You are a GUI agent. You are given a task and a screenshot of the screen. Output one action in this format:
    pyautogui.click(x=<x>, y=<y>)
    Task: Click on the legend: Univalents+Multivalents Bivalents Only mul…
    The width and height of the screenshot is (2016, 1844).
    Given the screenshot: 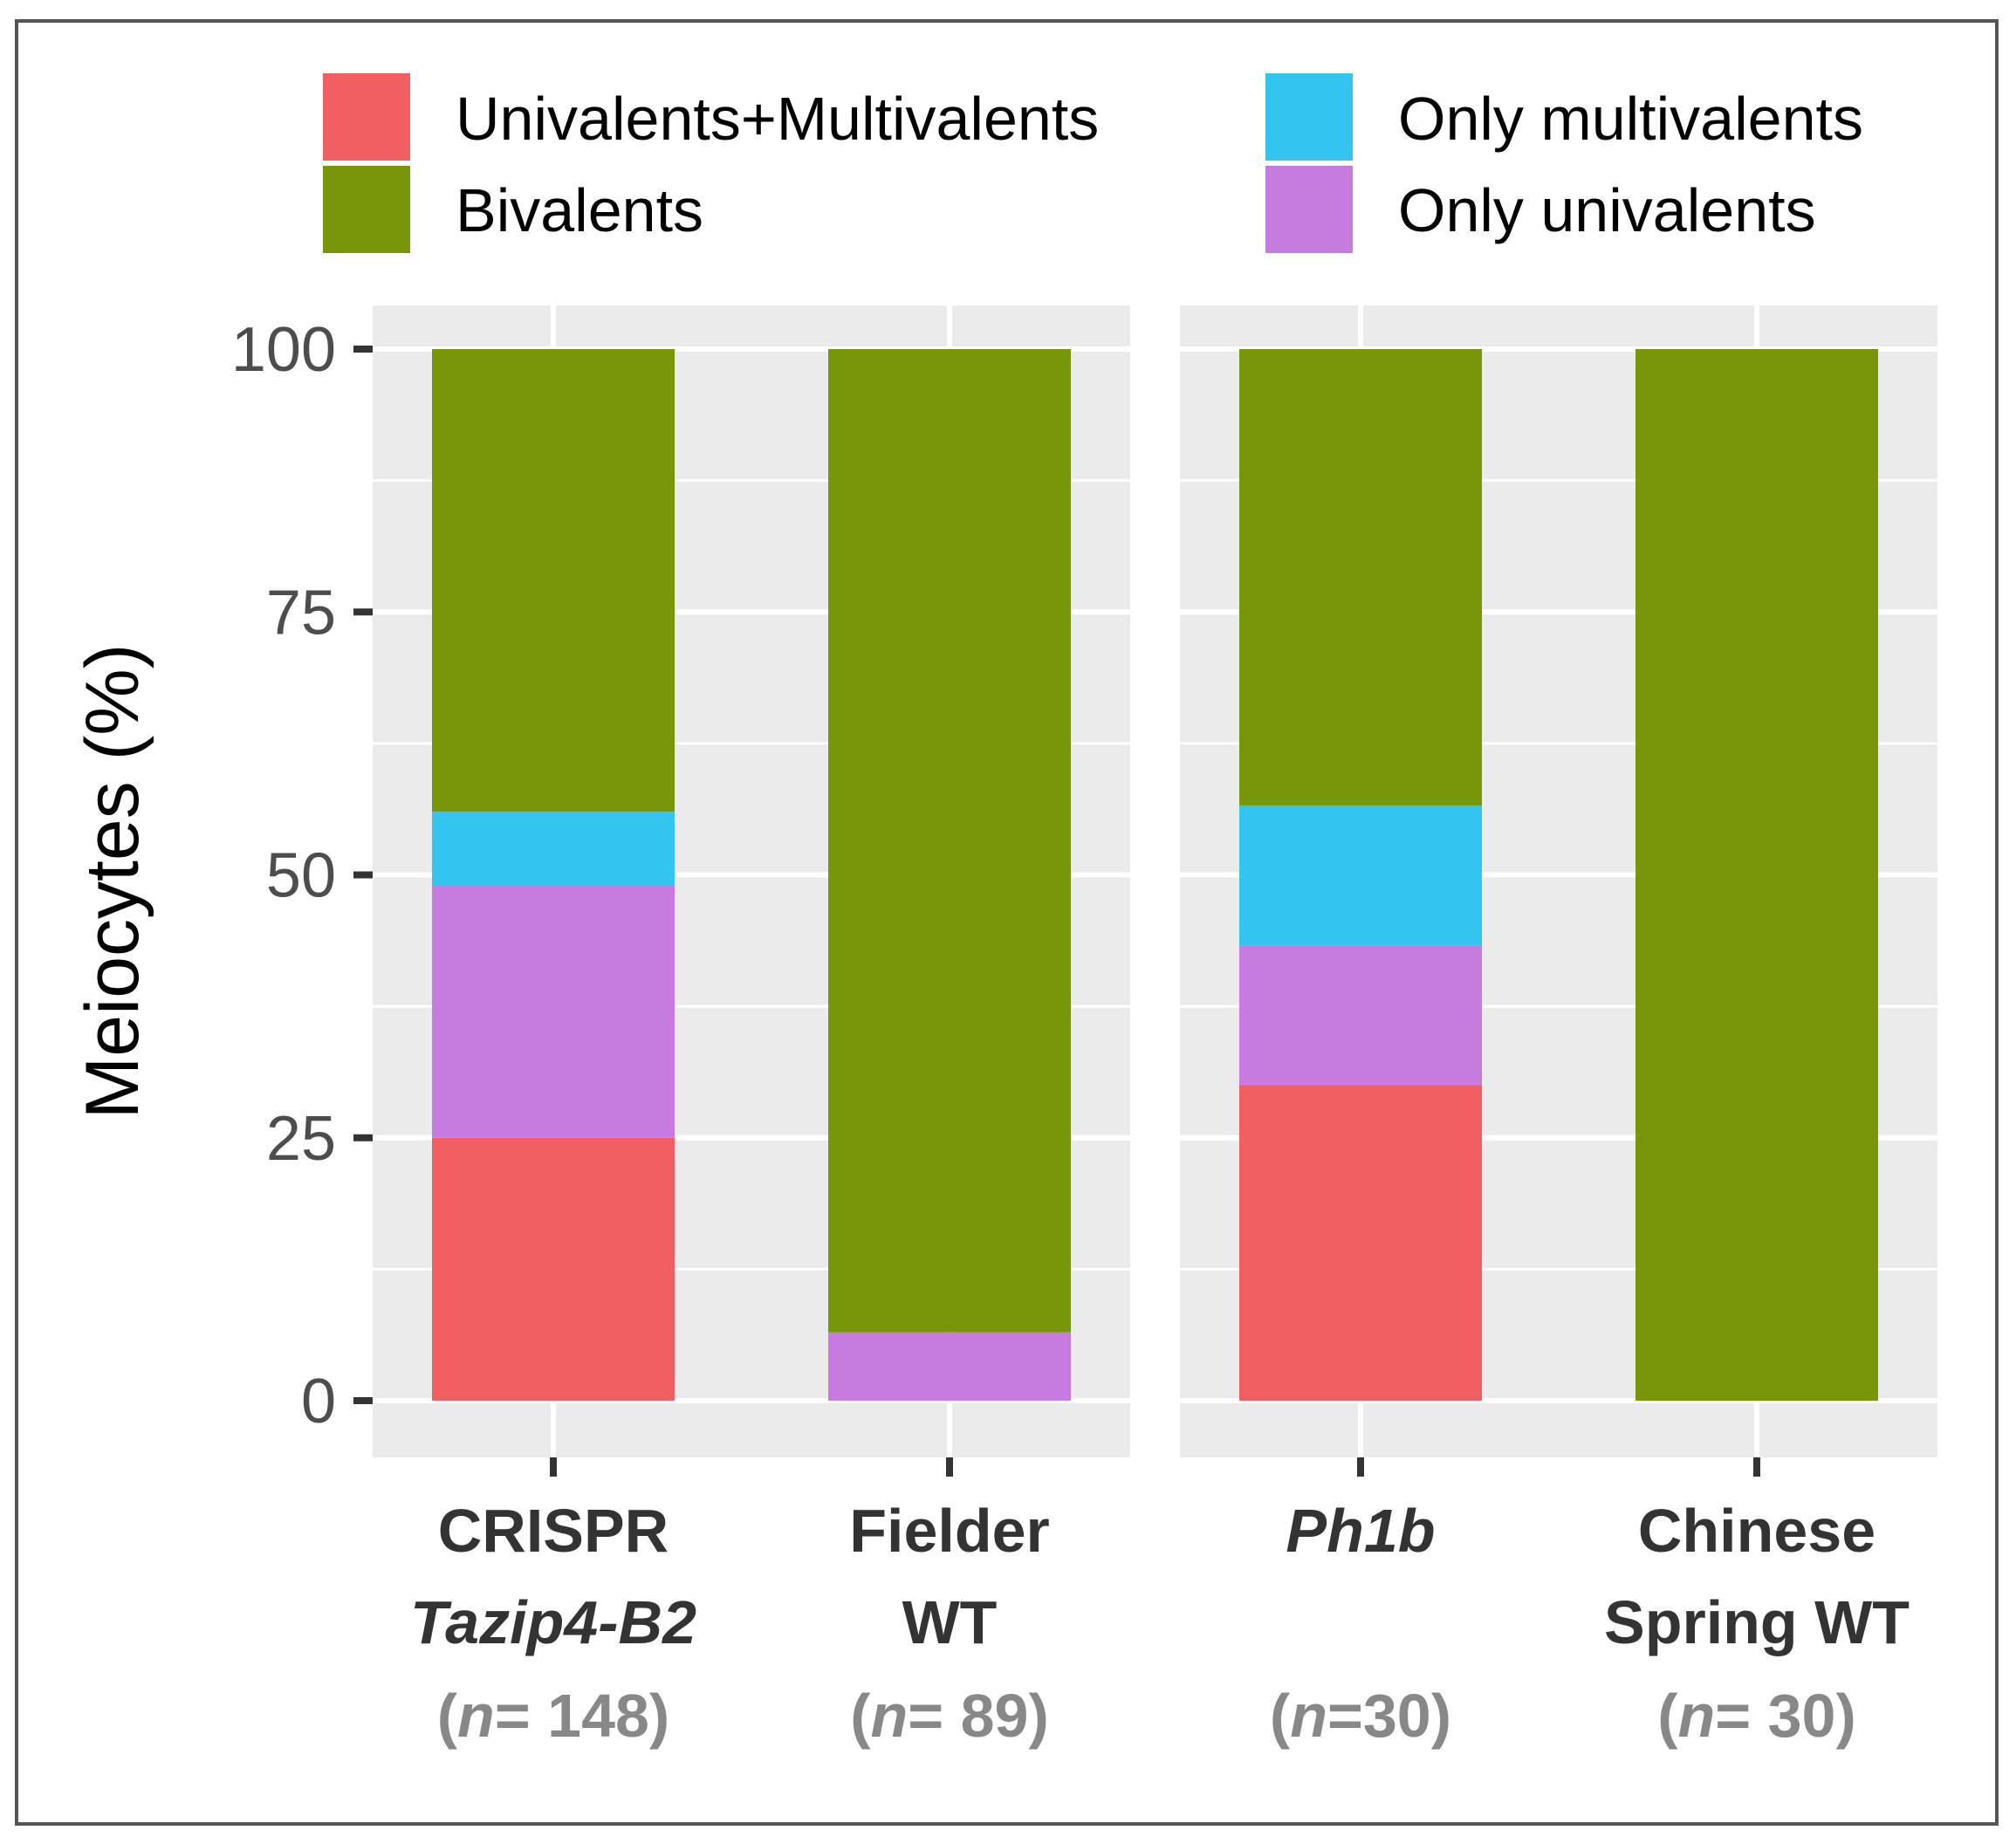 What is the action you would take?
    pyautogui.click(x=1093, y=163)
    